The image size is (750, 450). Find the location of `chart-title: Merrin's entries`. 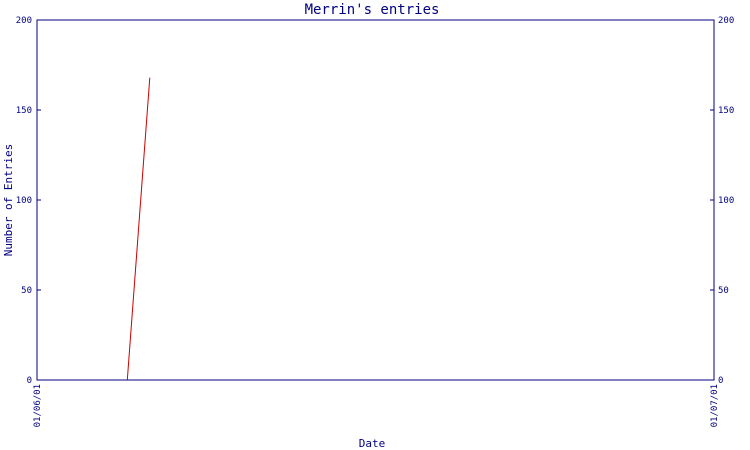

chart-title: Merrin's entries is located at coordinates (372, 10).